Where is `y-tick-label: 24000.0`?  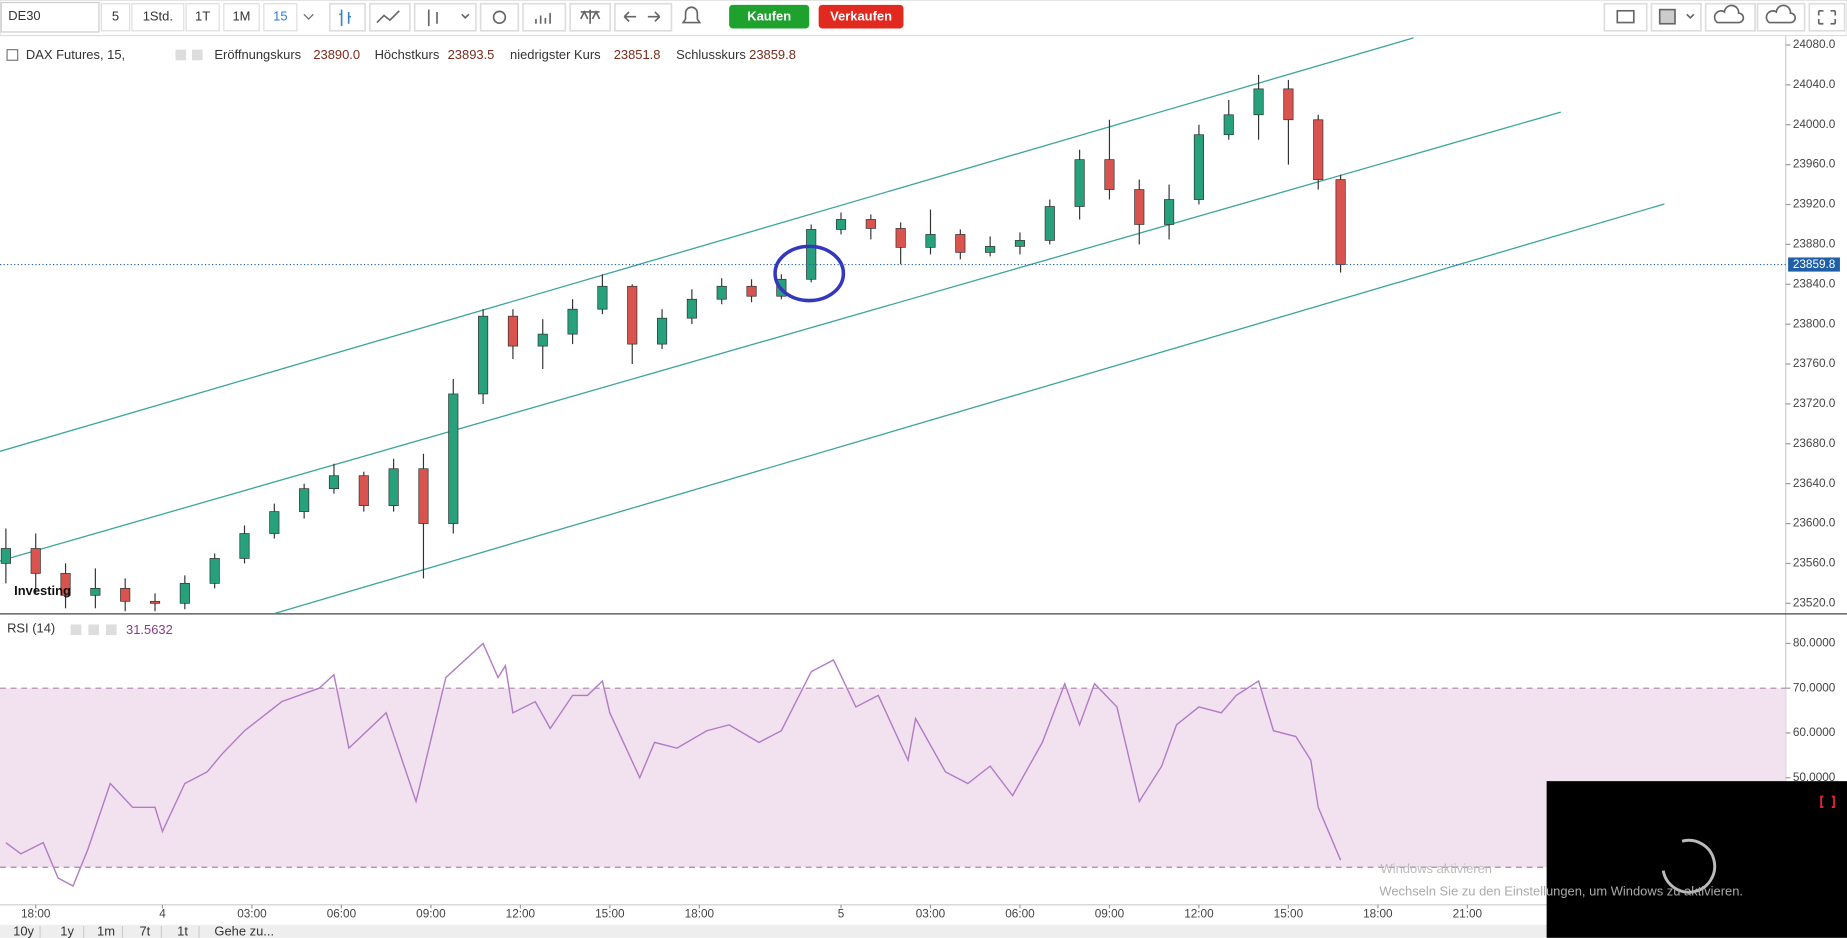
y-tick-label: 24000.0 is located at coordinates (1814, 124).